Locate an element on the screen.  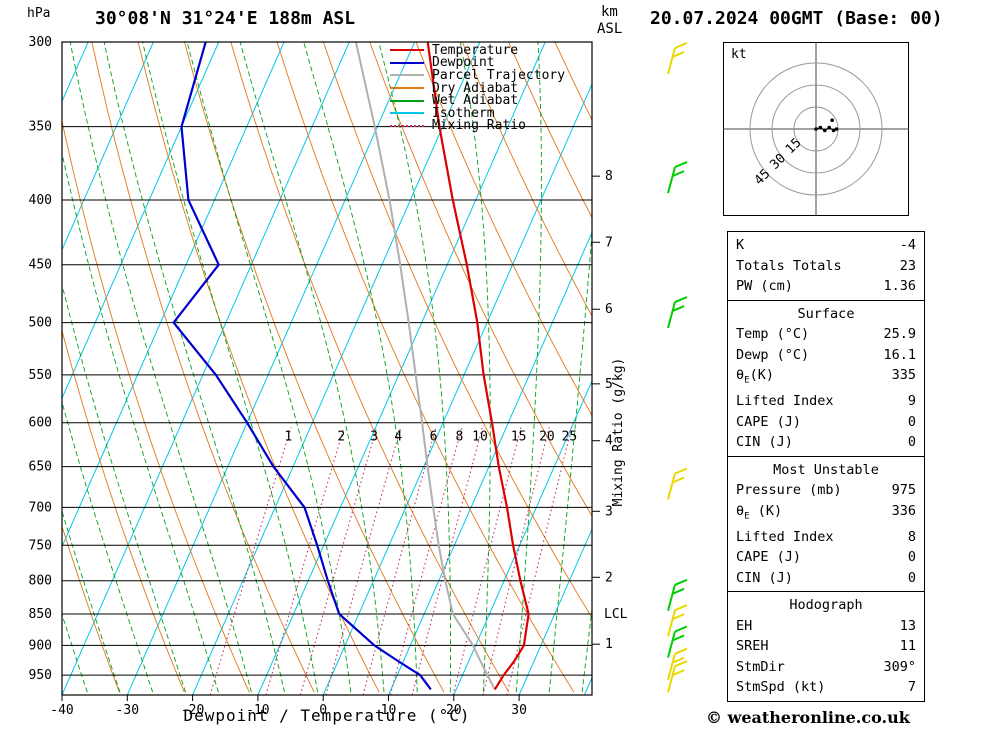
table-row: StmSpd (kt) 7 is located at coordinates (826, 687).